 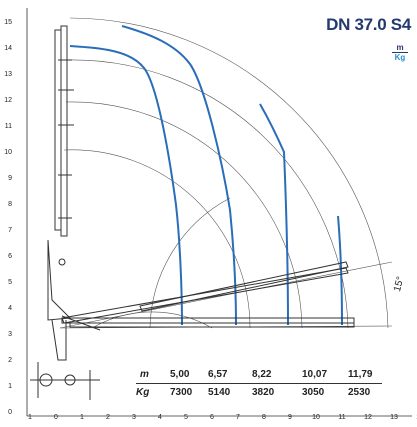 What do you see at coordinates (10, 360) in the screenshot?
I see `y-tick-label: 2` at bounding box center [10, 360].